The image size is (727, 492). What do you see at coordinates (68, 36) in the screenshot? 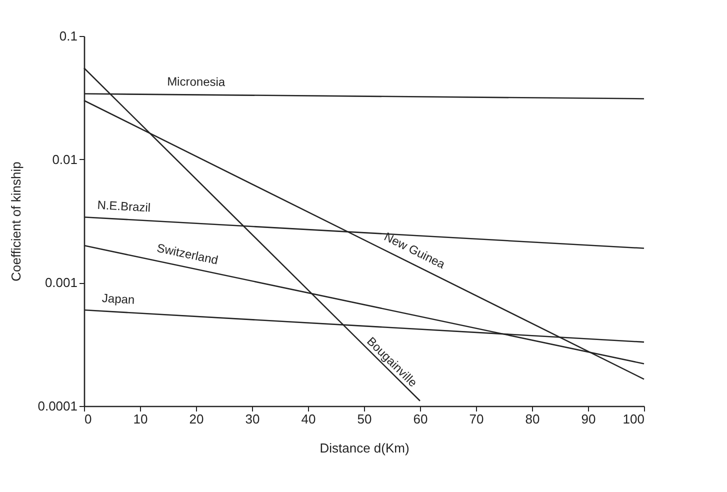
I see `y-tick-label: 0.1` at bounding box center [68, 36].